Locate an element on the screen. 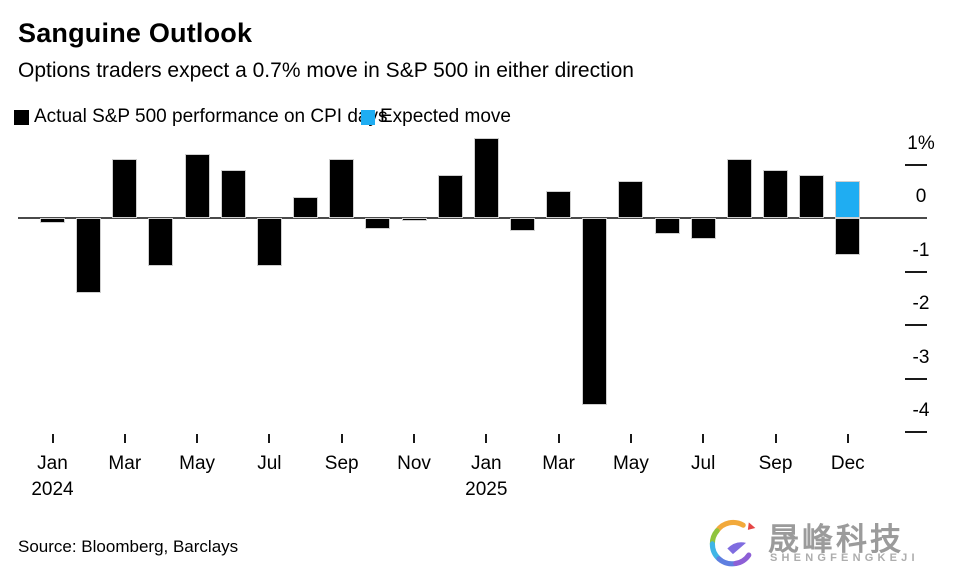  legend-item-expected: Expected move is located at coordinates (436, 117).